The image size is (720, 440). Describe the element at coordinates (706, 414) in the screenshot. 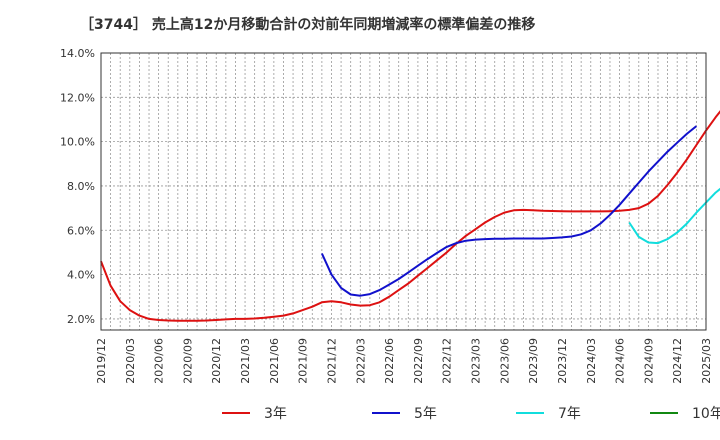

I see `legend-label-10年: 10年` at that location.